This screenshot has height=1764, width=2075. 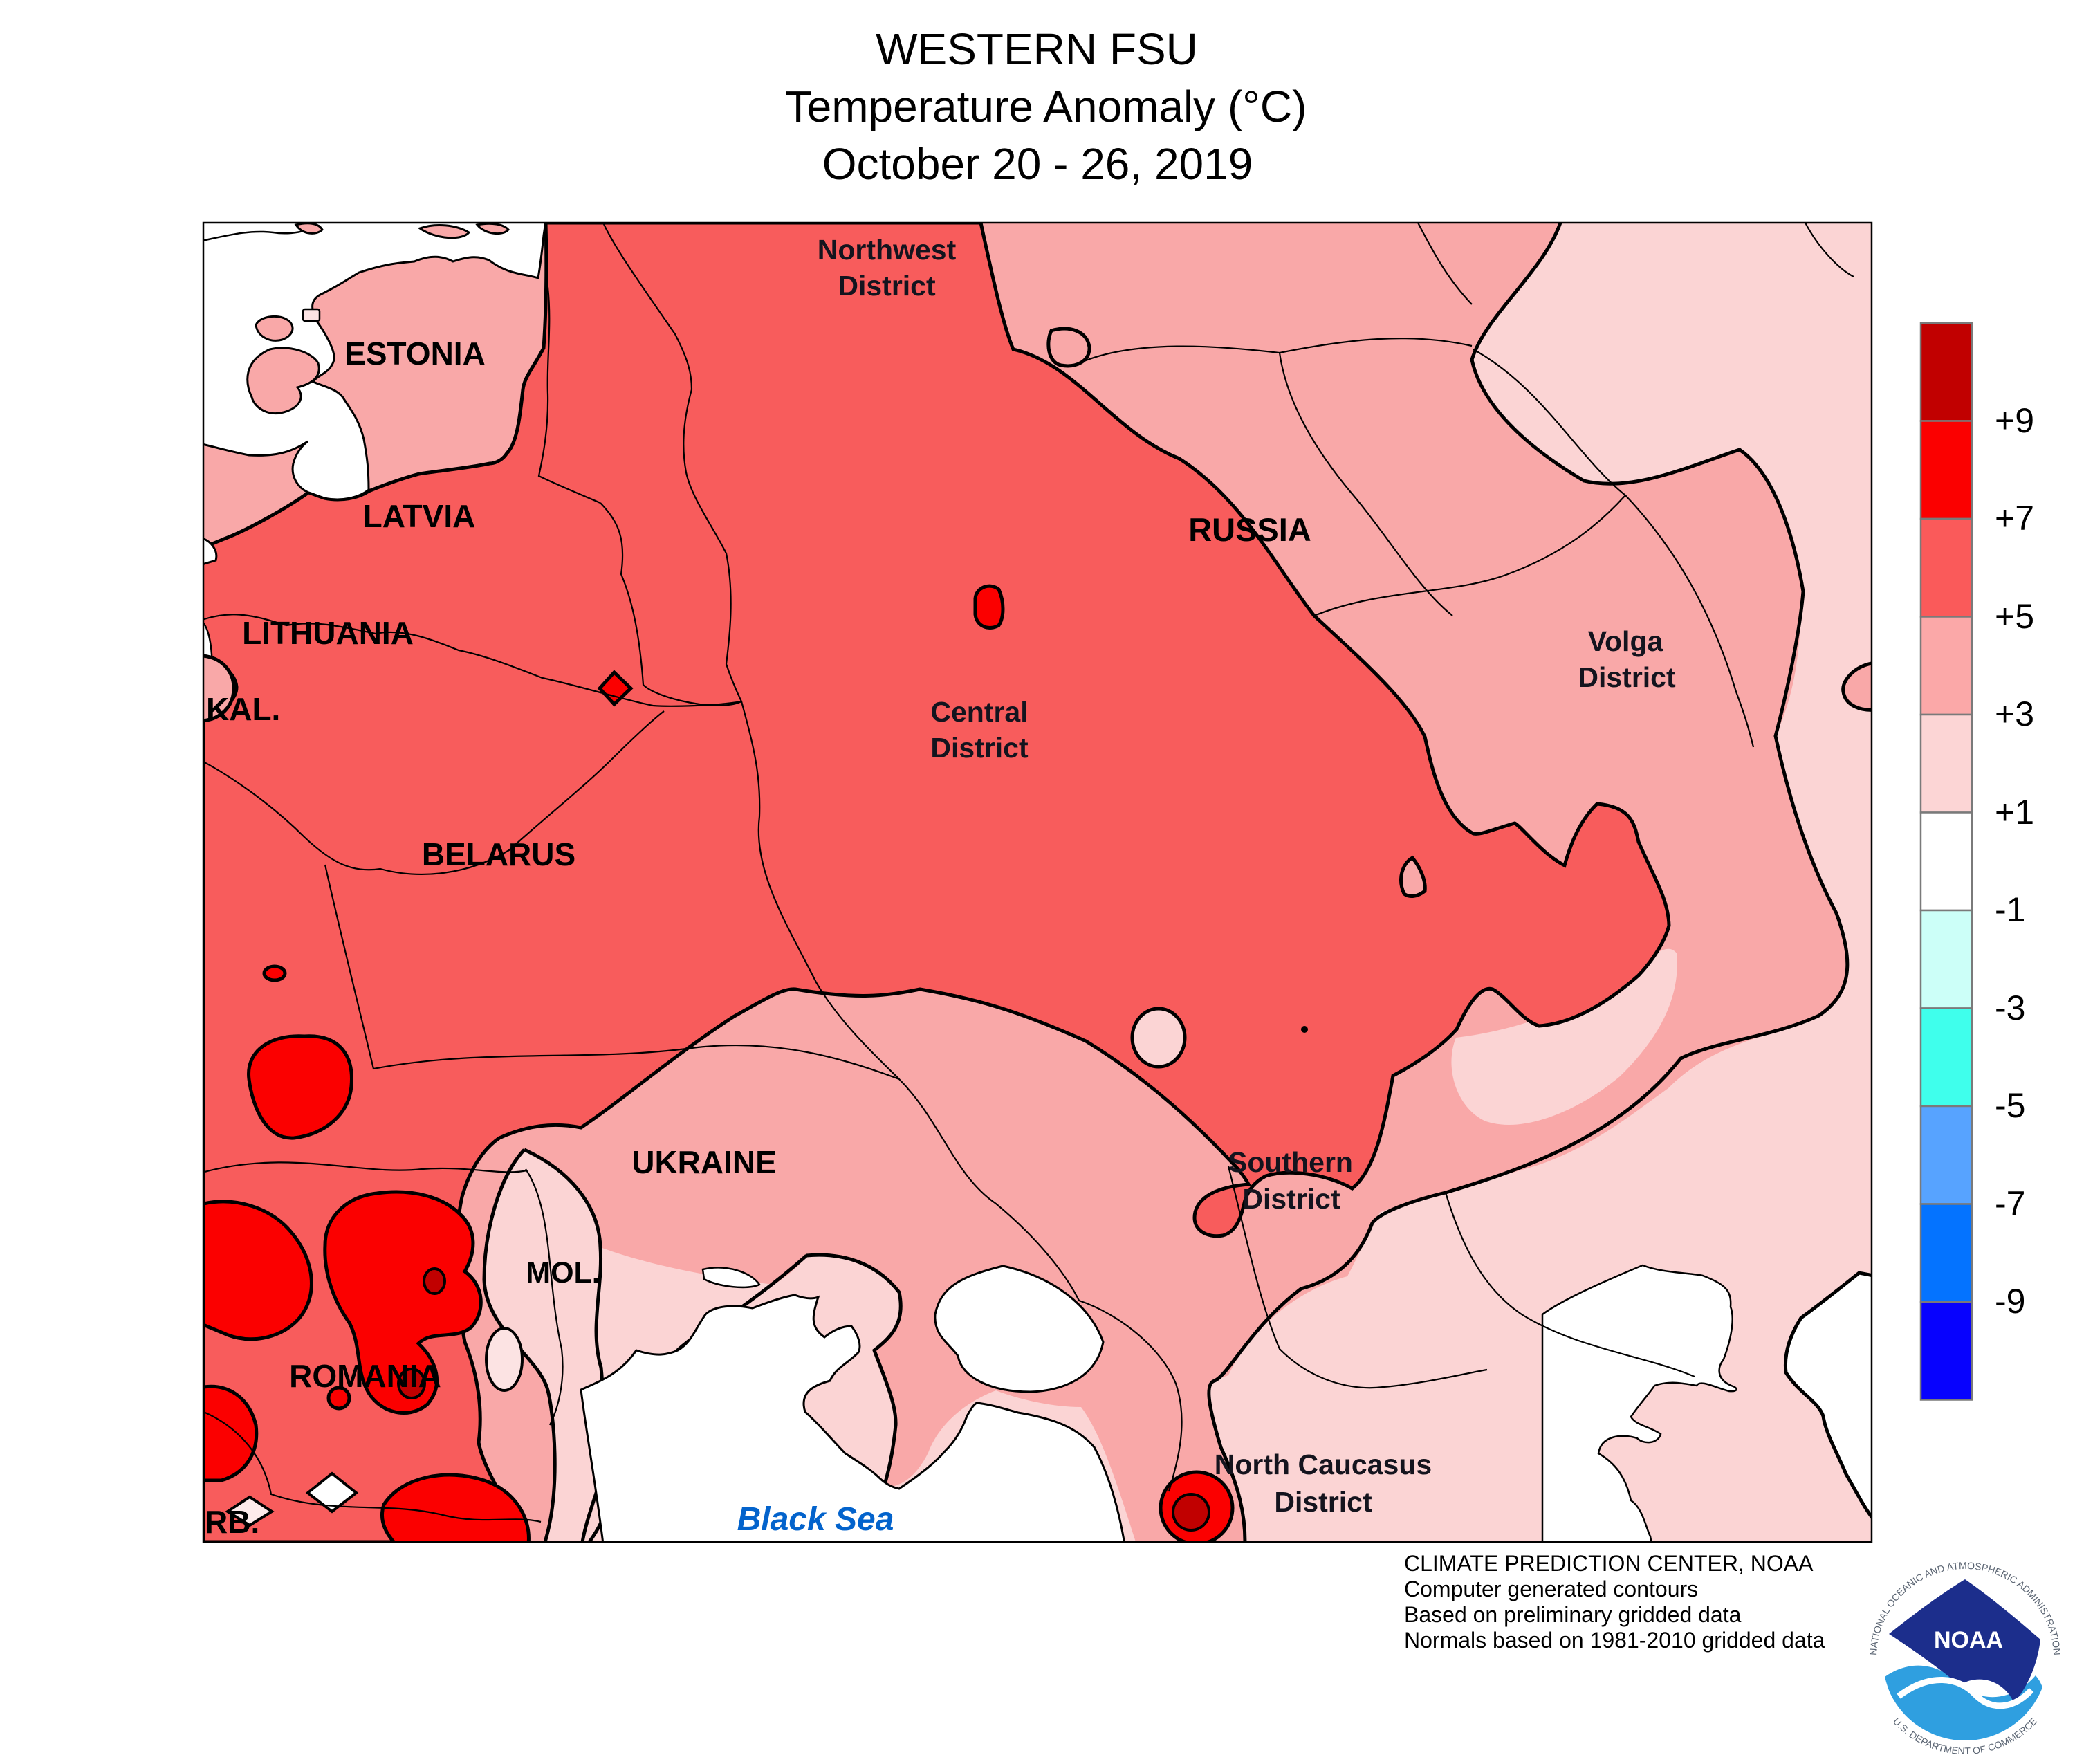 I want to click on svg-text: LATVIA, so click(x=419, y=516).